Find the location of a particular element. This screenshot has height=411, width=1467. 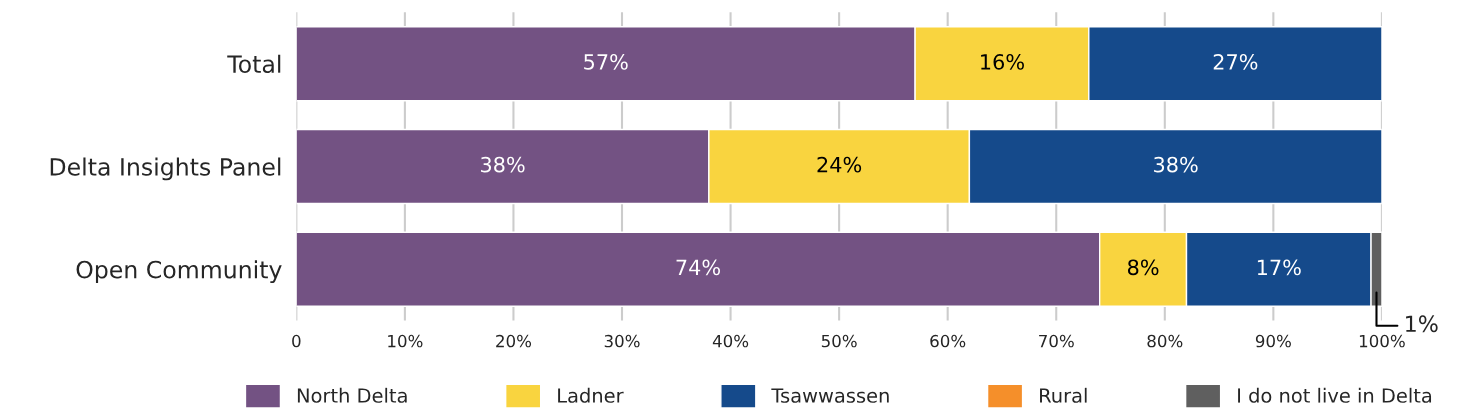

x-tick-label: 40% is located at coordinates (730, 341).